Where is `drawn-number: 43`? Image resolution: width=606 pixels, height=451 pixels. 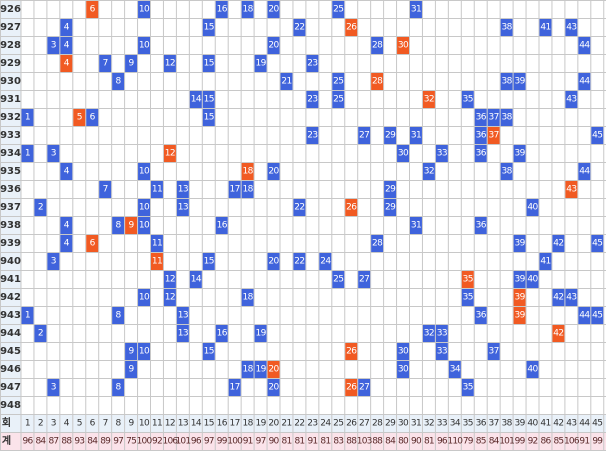
drawn-number: 43 is located at coordinates (571, 100).